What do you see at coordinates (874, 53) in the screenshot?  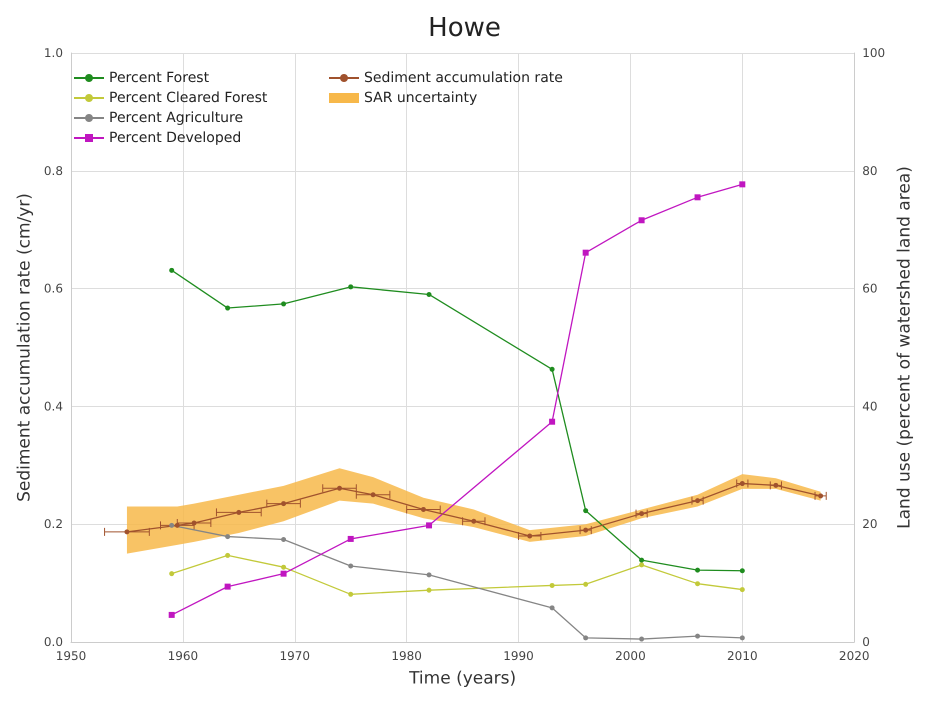 I see `y2-tick-label: 100` at bounding box center [874, 53].